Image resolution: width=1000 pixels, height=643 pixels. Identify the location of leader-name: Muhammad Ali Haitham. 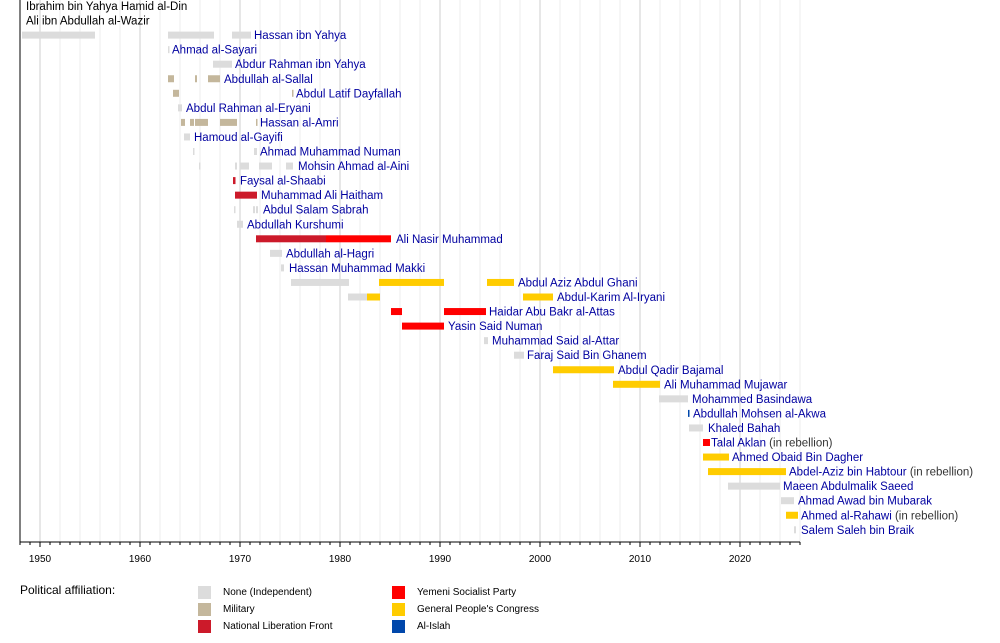
(322, 196).